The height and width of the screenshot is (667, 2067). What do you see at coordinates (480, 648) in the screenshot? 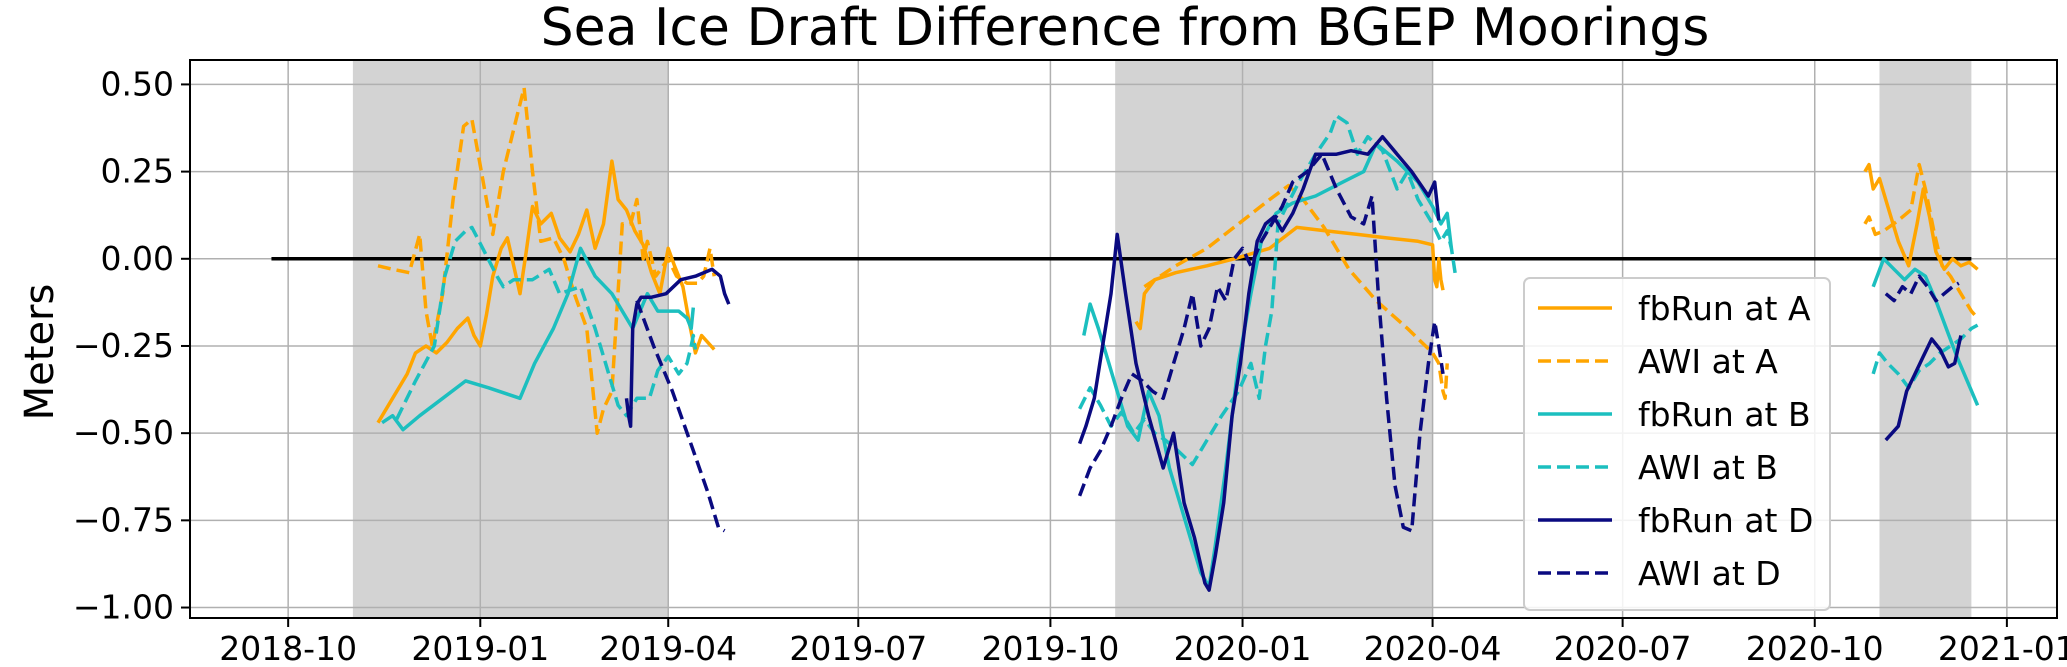
I see `x-tick-label: 2019-01` at bounding box center [480, 648].